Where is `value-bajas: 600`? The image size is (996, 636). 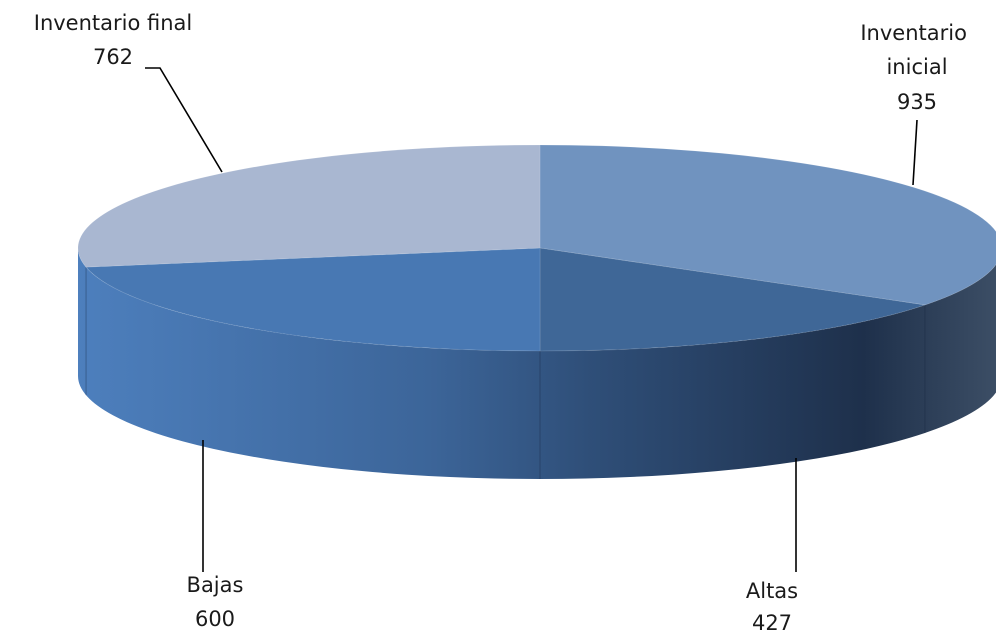 value-bajas: 600 is located at coordinates (215, 619).